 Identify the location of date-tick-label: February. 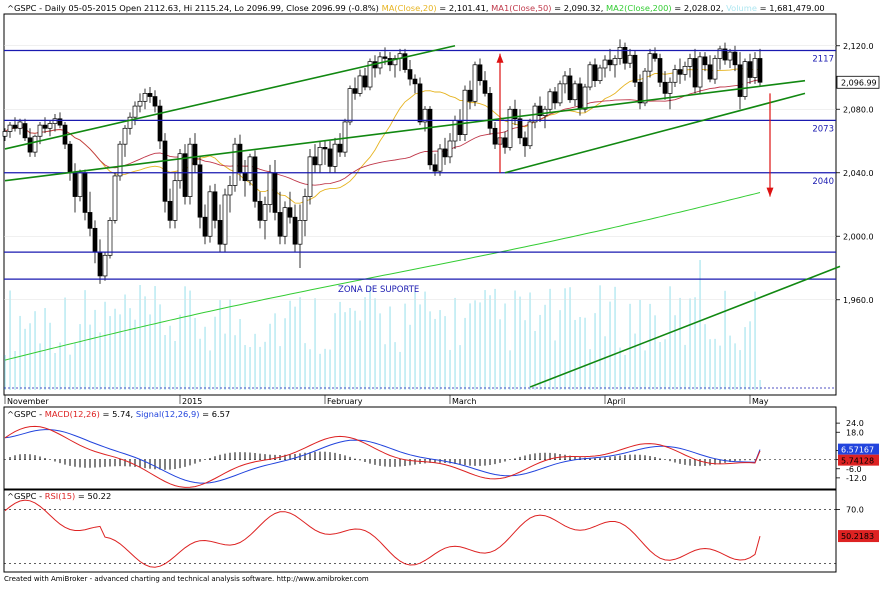
(345, 401).